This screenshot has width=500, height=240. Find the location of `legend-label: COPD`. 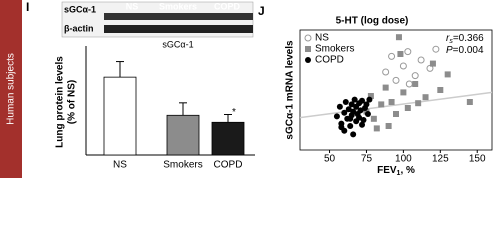

legend-label: COPD is located at coordinates (329, 60).